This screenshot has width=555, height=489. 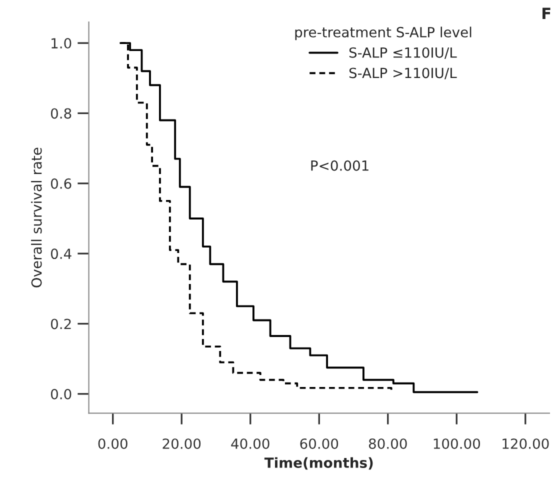 What do you see at coordinates (457, 443) in the screenshot?
I see `x-tick-label: 100.00` at bounding box center [457, 443].